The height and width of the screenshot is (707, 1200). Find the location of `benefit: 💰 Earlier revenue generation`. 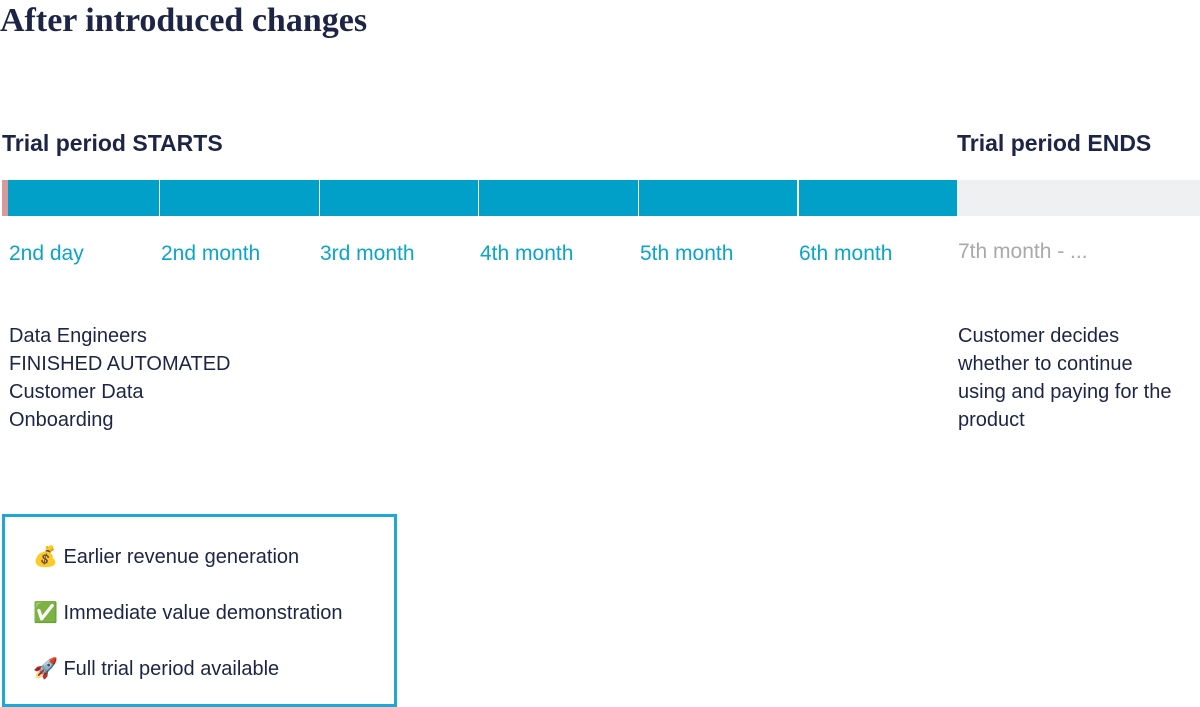

benefit: 💰 Earlier revenue generation is located at coordinates (166, 556).